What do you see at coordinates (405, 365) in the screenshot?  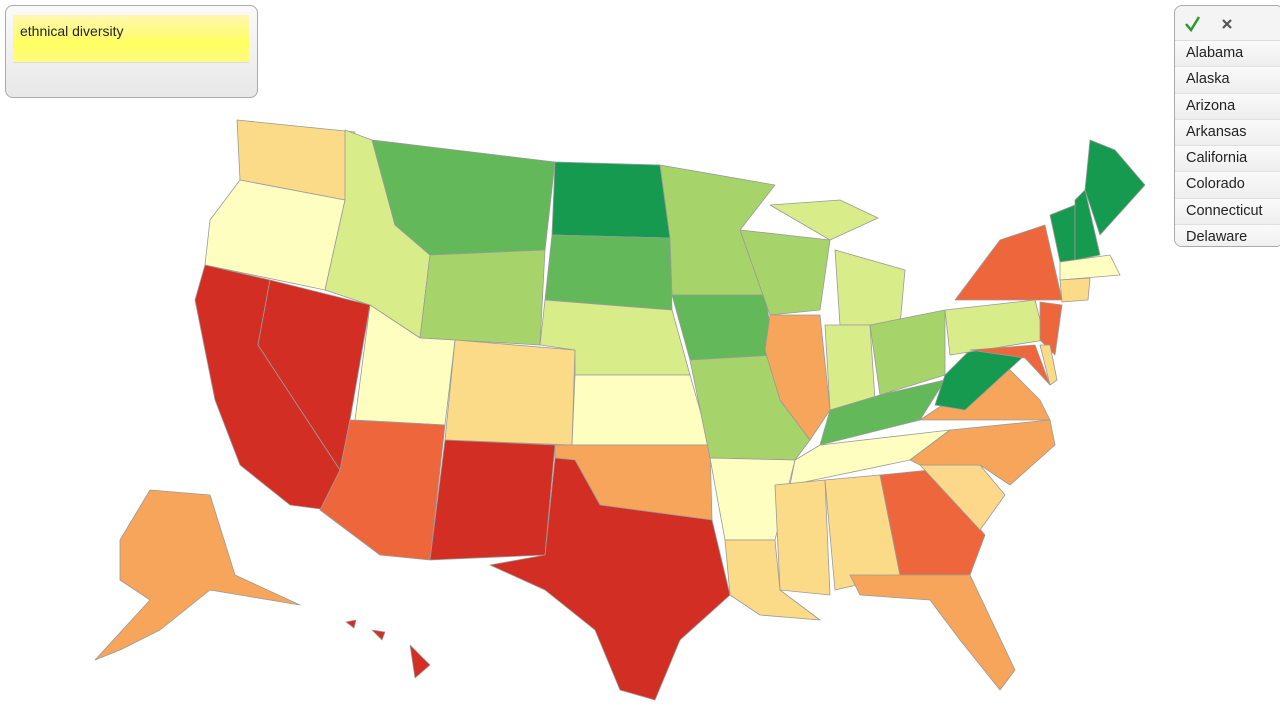 I see `utah` at bounding box center [405, 365].